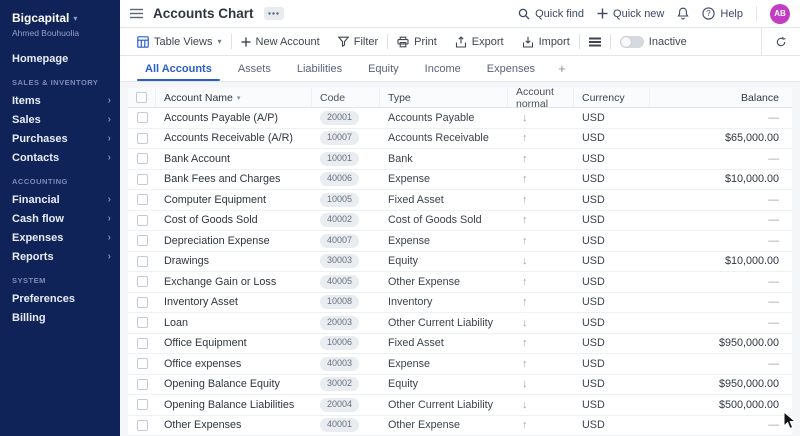  I want to click on account-type-cell: Other Current Liability, so click(441, 404).